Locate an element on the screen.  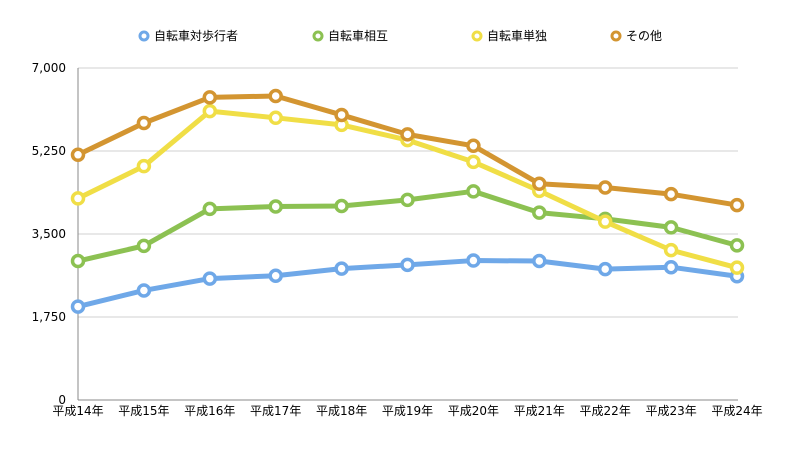
legend-item: 自転車単独 is located at coordinates (509, 36).